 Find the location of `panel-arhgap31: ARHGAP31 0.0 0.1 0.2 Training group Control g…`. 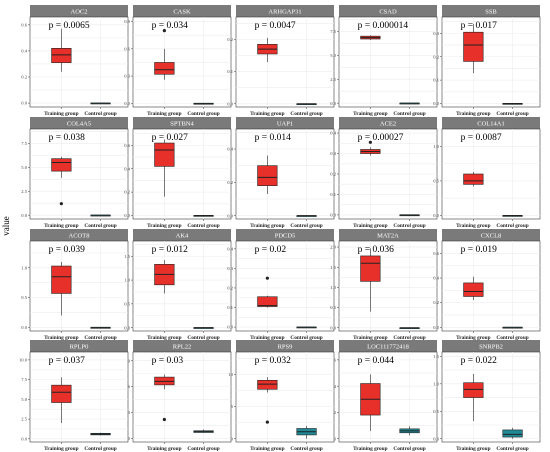

panel-arhgap31: ARHGAP31 0.0 0.1 0.2 Training group Control g… is located at coordinates (281, 61).